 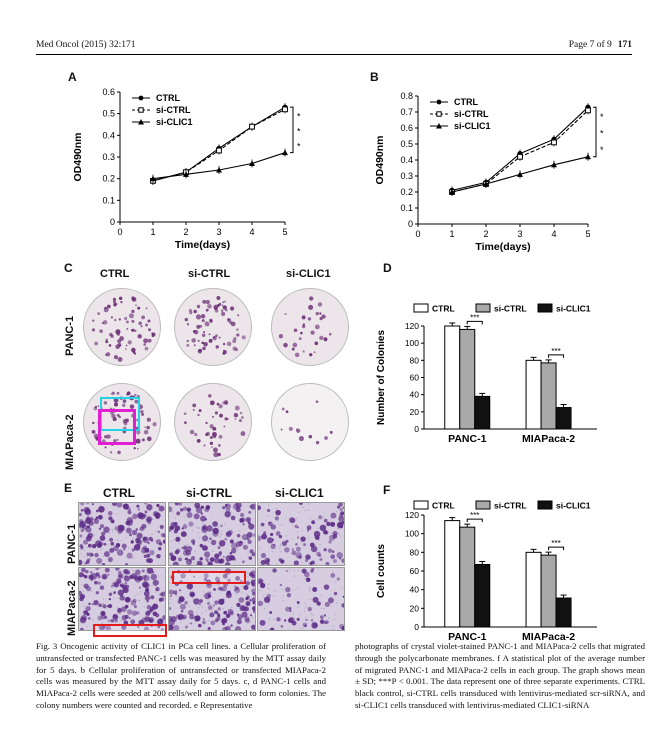 What do you see at coordinates (174, 122) in the screenshot?
I see `legend-label-a: si-CLIC1` at bounding box center [174, 122].